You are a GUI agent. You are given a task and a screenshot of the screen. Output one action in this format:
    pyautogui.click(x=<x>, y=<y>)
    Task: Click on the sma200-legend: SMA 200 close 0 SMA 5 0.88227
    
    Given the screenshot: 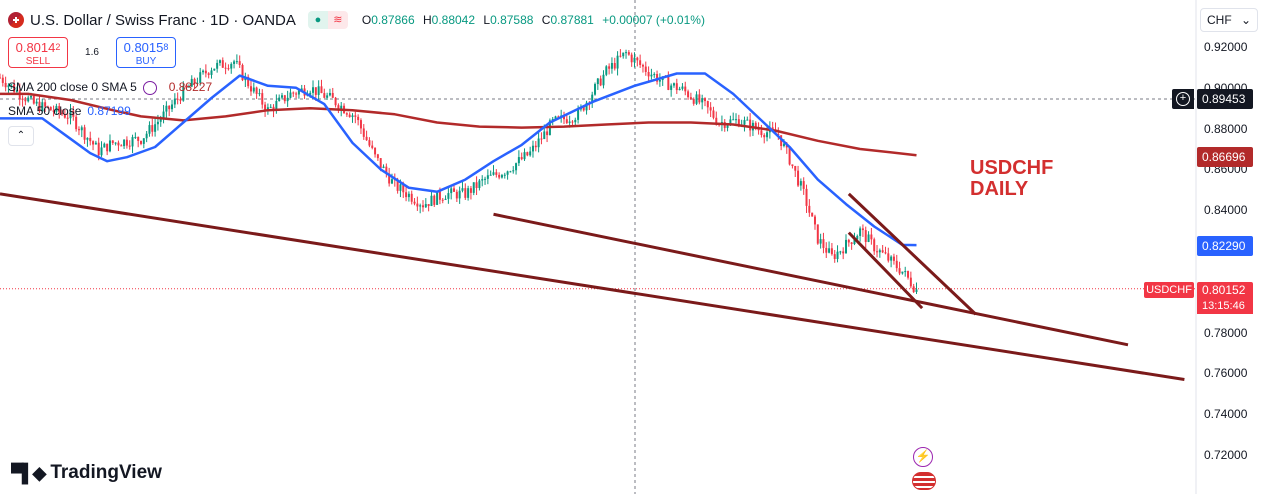 What is the action you would take?
    pyautogui.click(x=110, y=87)
    